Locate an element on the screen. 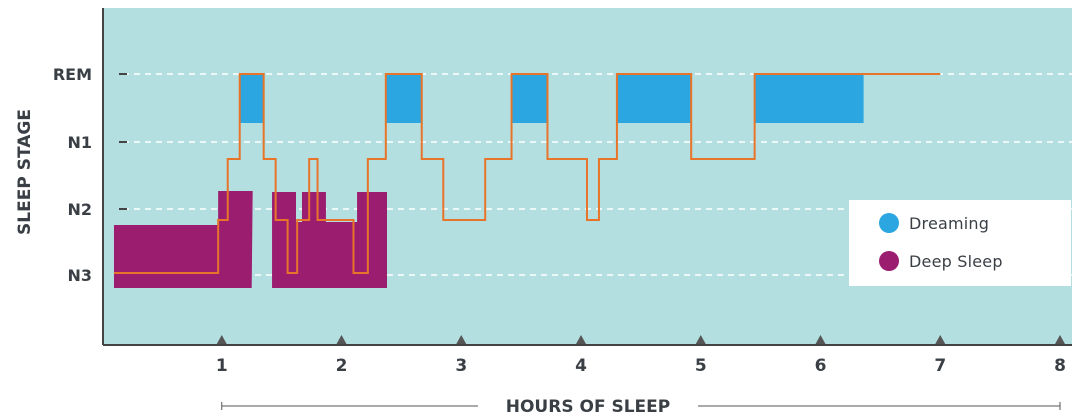 The height and width of the screenshot is (414, 1077). y-tick-label-rem: REM is located at coordinates (72, 74).